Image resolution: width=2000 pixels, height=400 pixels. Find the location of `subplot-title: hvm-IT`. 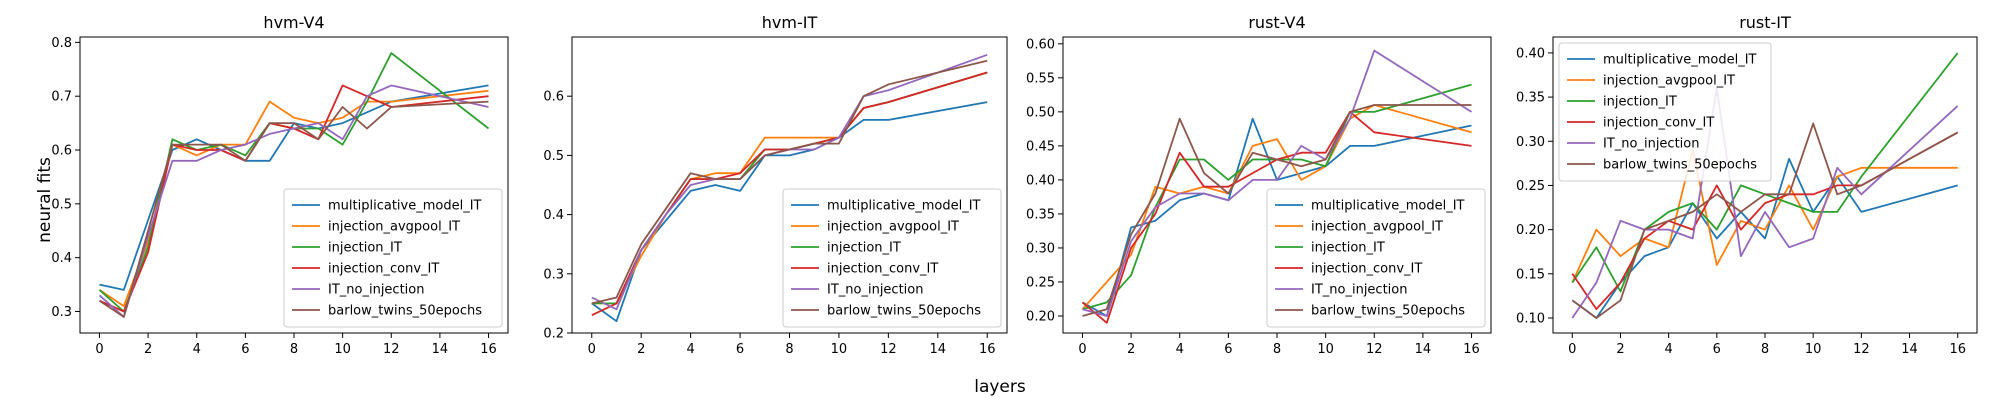

subplot-title: hvm-IT is located at coordinates (790, 22).